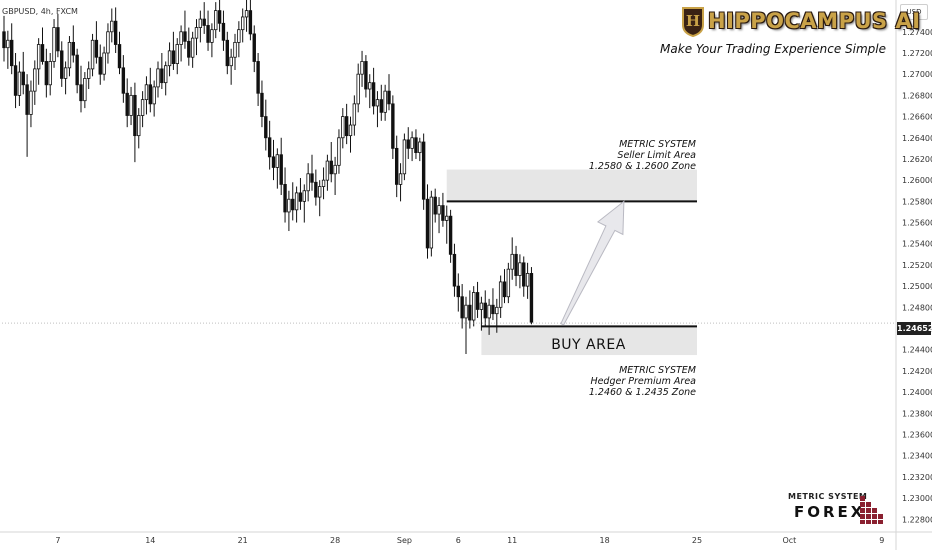 This screenshot has width=932, height=550. What do you see at coordinates (917, 74) in the screenshot?
I see `y-tick-label: 1.27000` at bounding box center [917, 74].